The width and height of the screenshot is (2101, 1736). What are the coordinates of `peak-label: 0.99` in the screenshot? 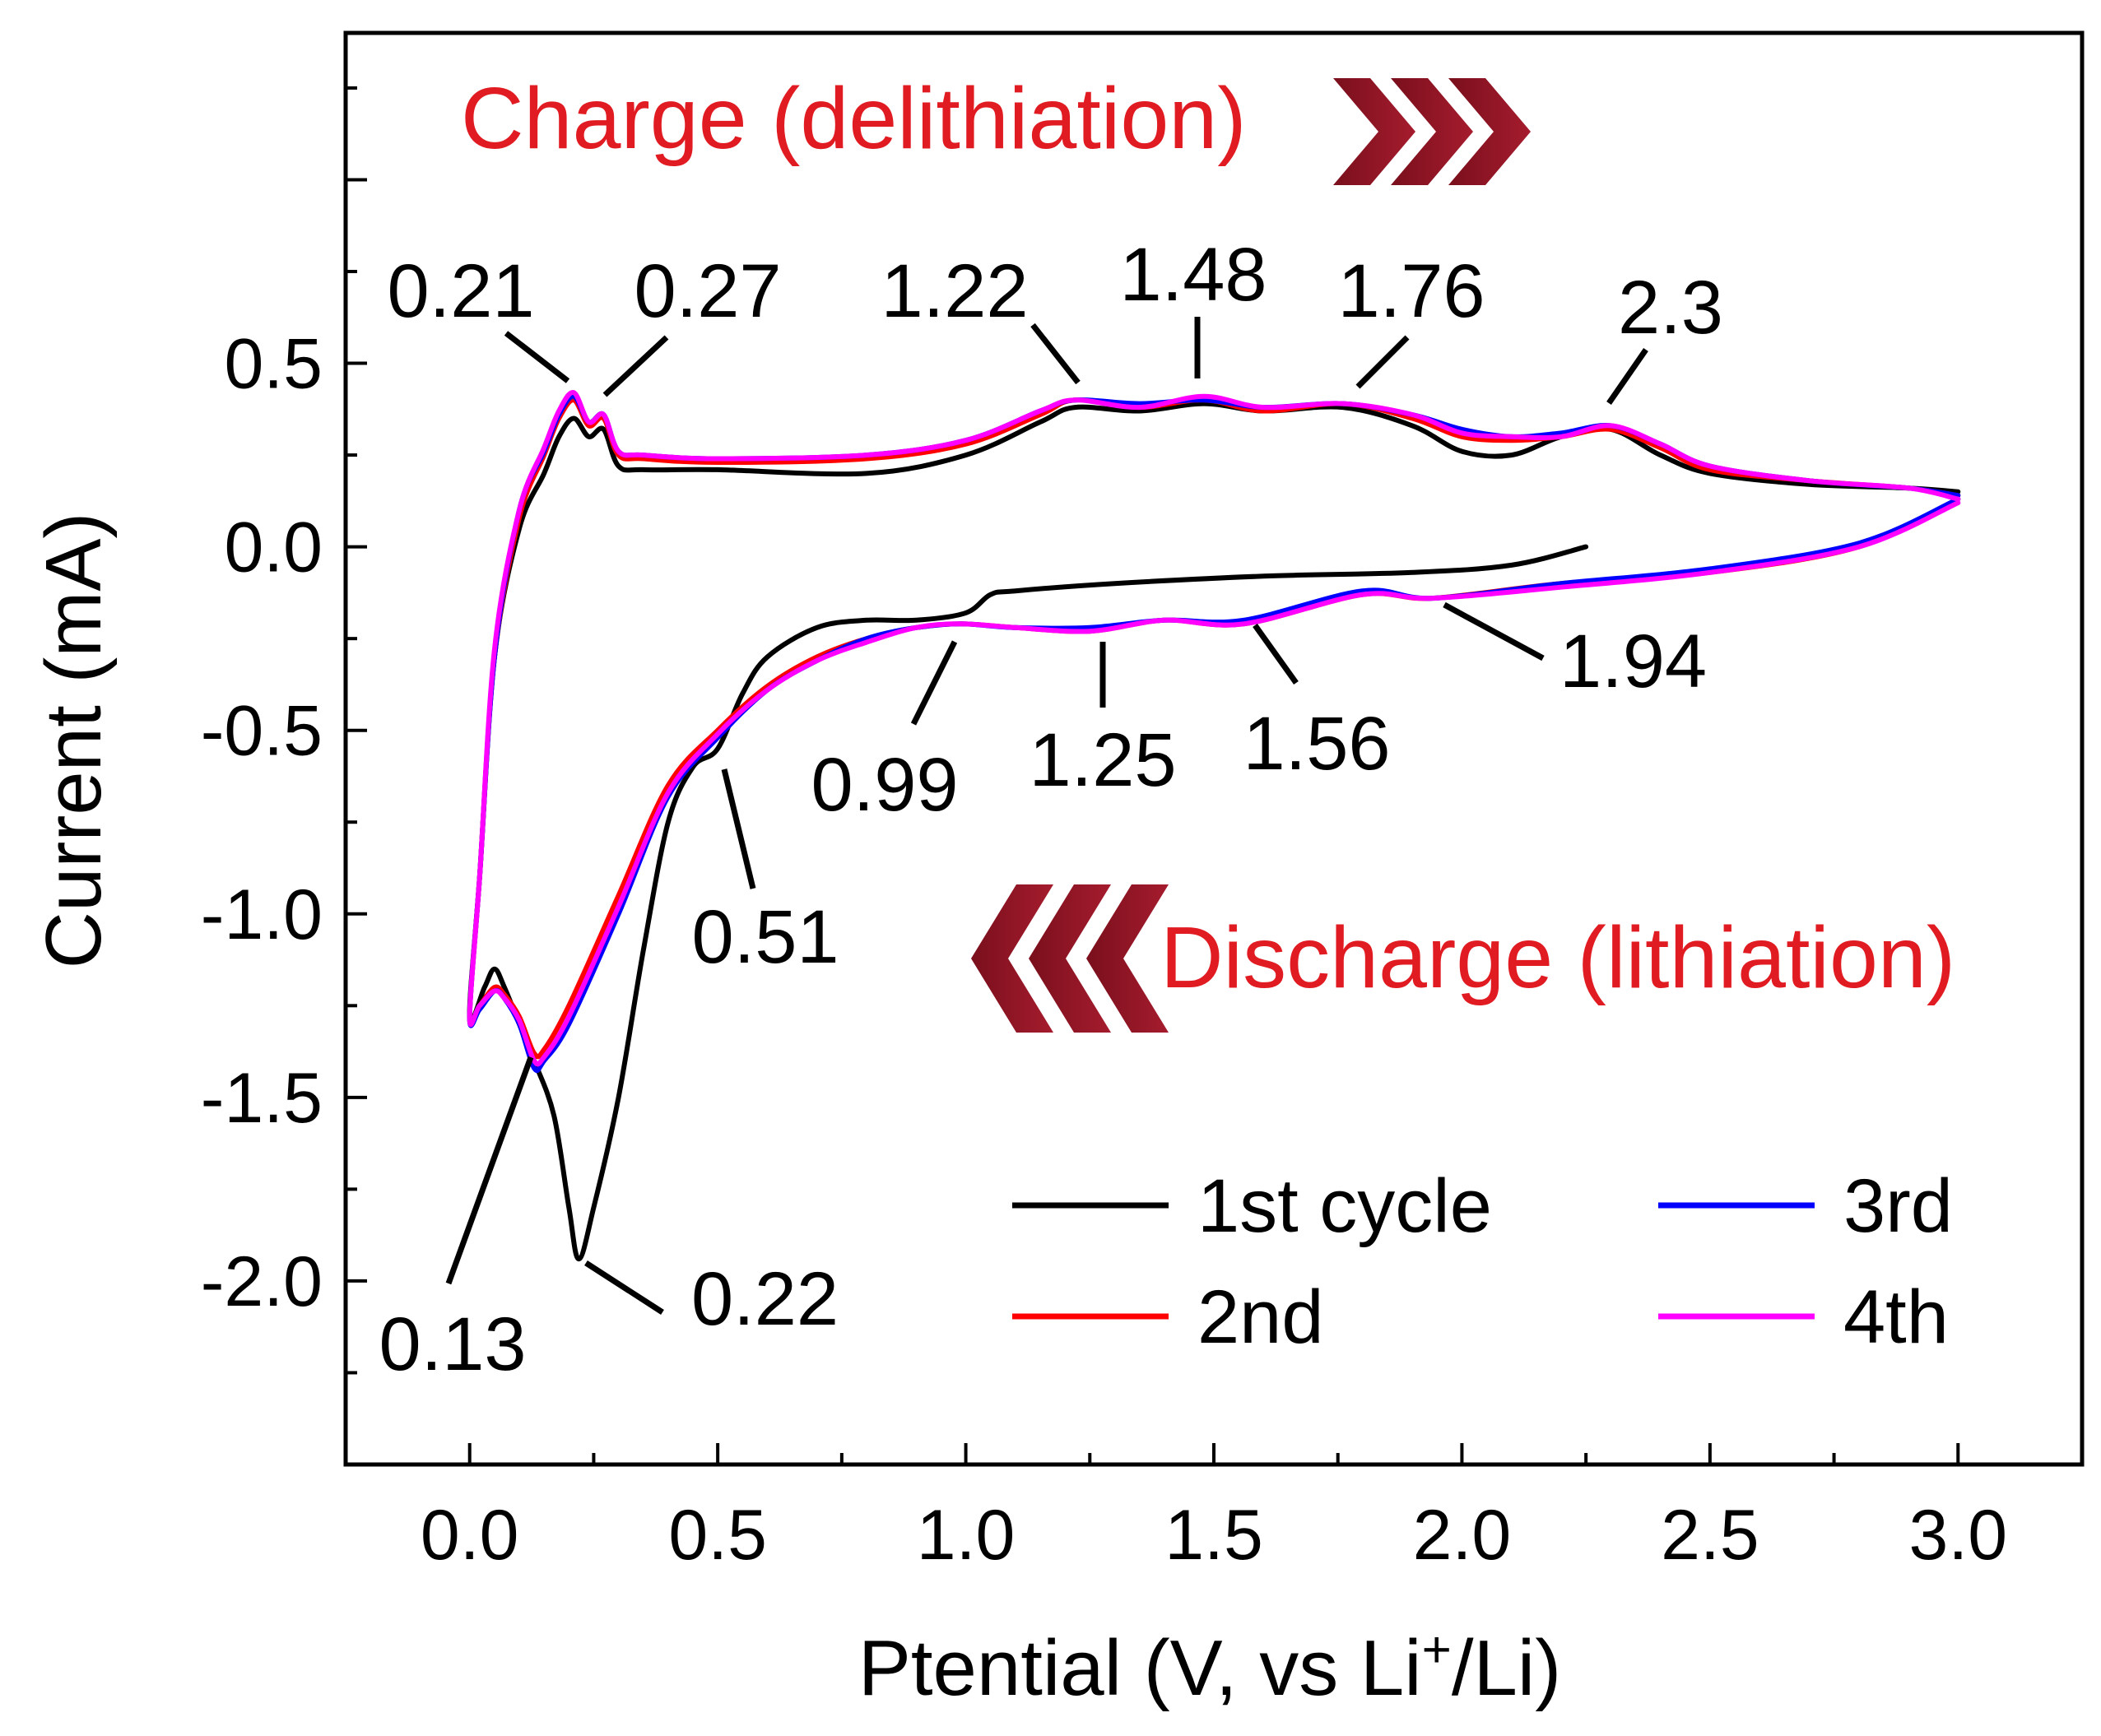 It's located at (884, 785).